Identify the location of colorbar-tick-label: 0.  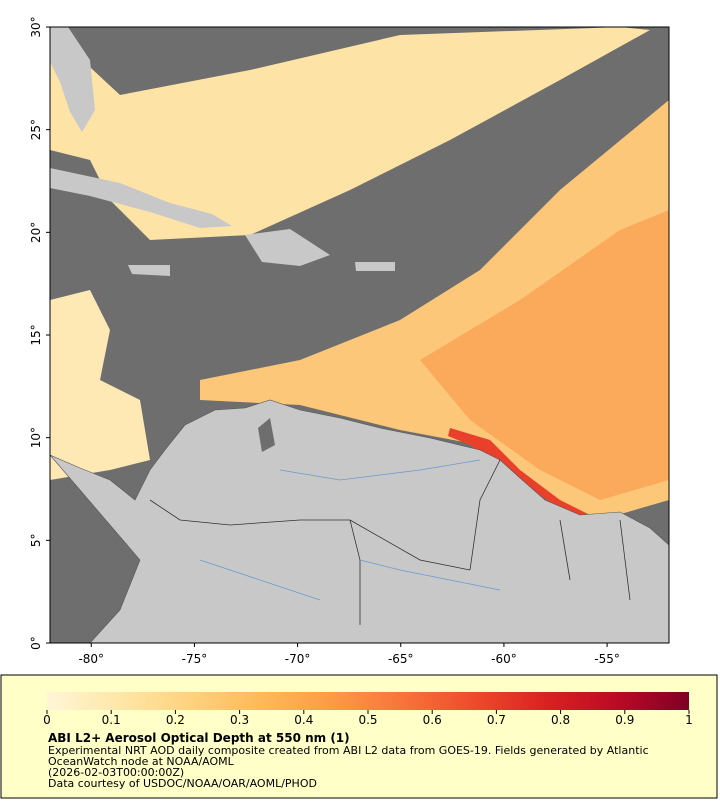
(47, 720).